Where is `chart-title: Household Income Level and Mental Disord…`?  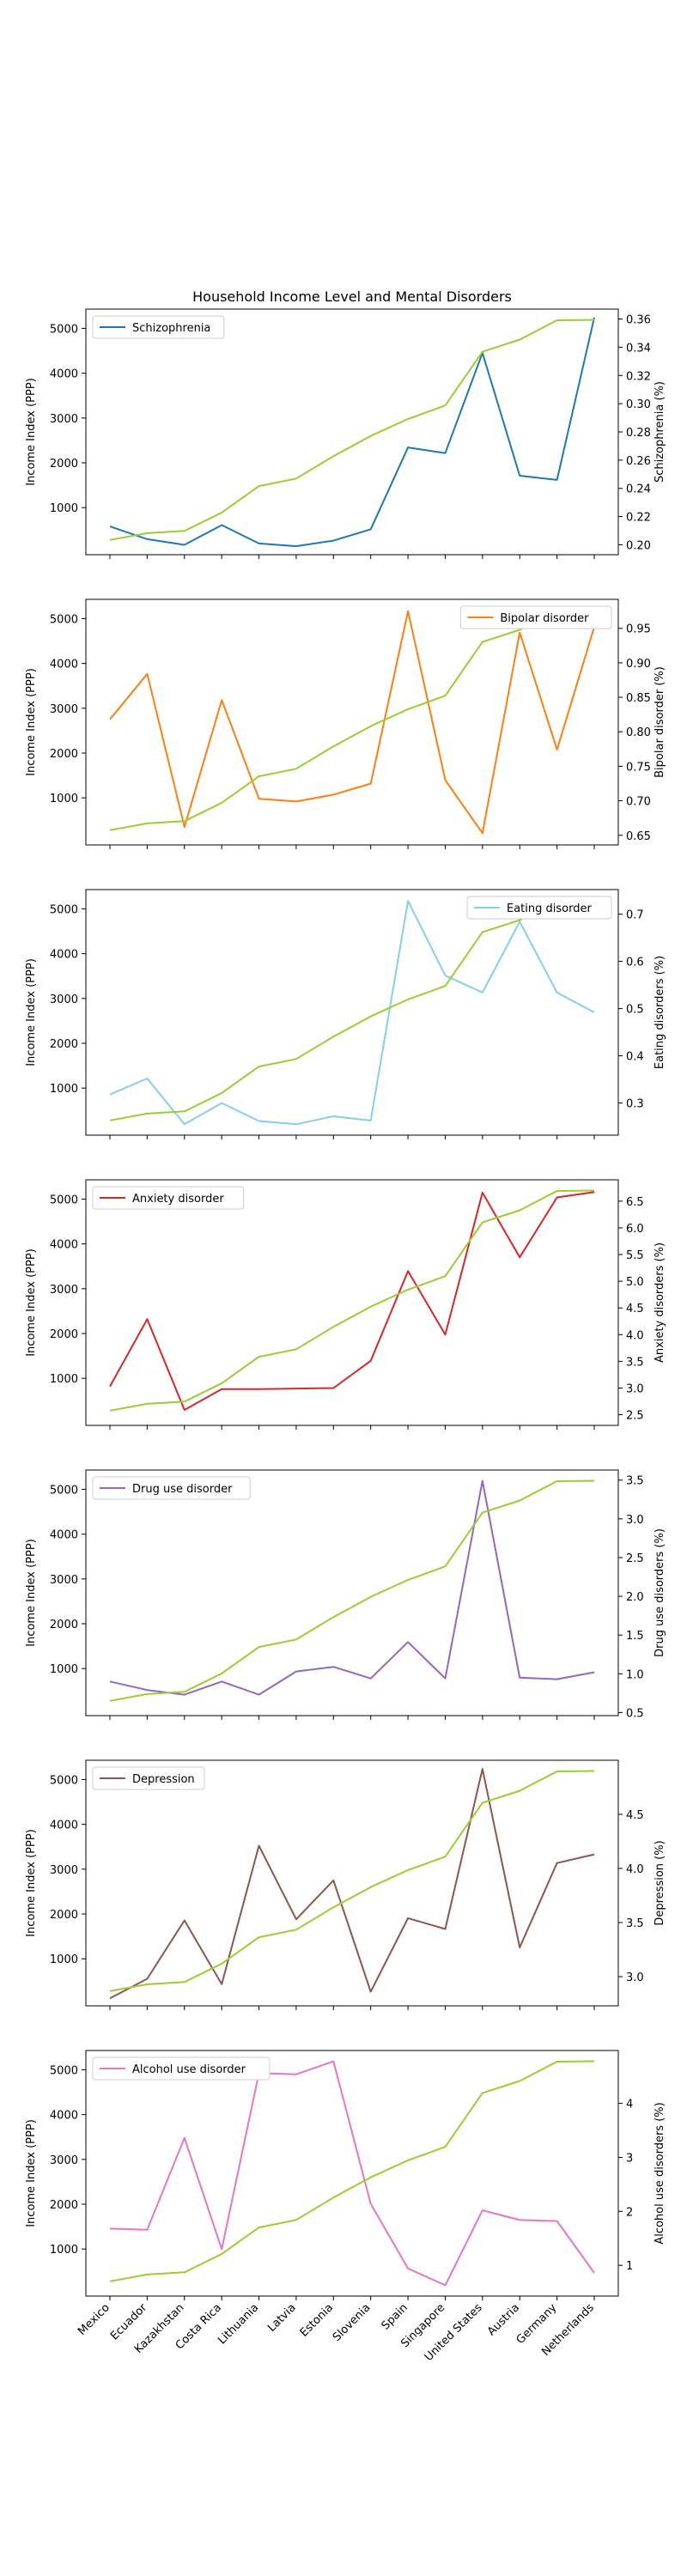 chart-title: Household Income Level and Mental Disord… is located at coordinates (352, 297).